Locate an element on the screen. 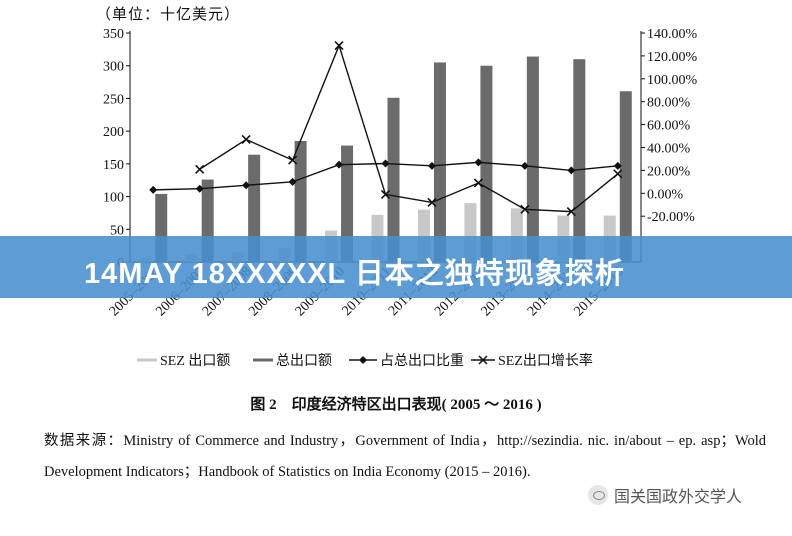 This screenshot has width=792, height=536. y-left-tick-label: 350 is located at coordinates (113, 34).